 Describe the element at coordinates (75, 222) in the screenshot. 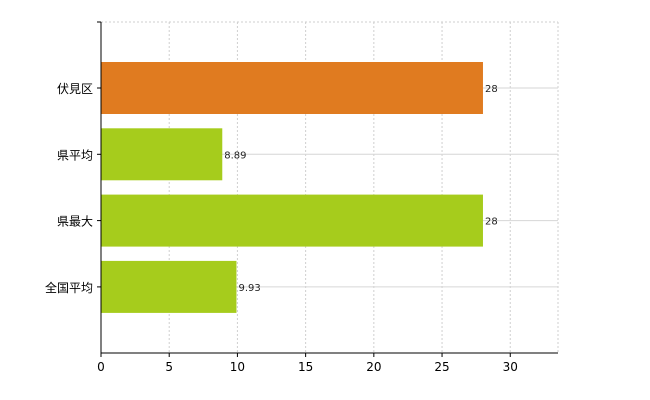

I see `category-label: 県最大` at that location.